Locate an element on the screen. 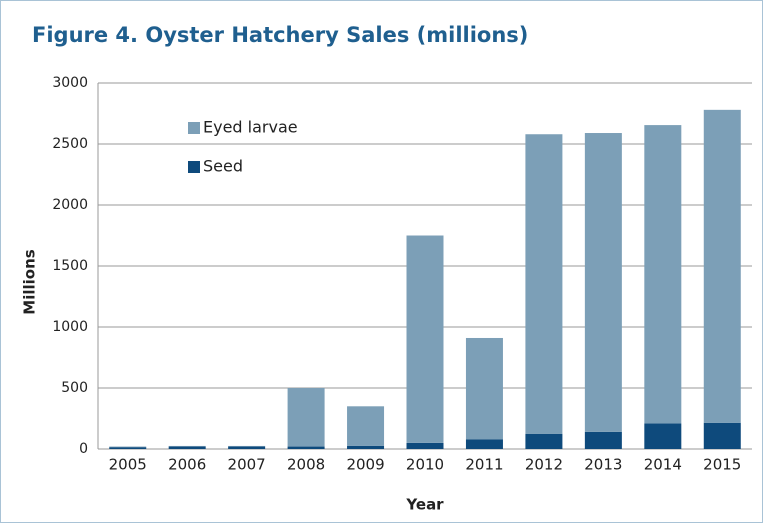 The image size is (763, 523). legend-label: Eyed larvae is located at coordinates (250, 127).